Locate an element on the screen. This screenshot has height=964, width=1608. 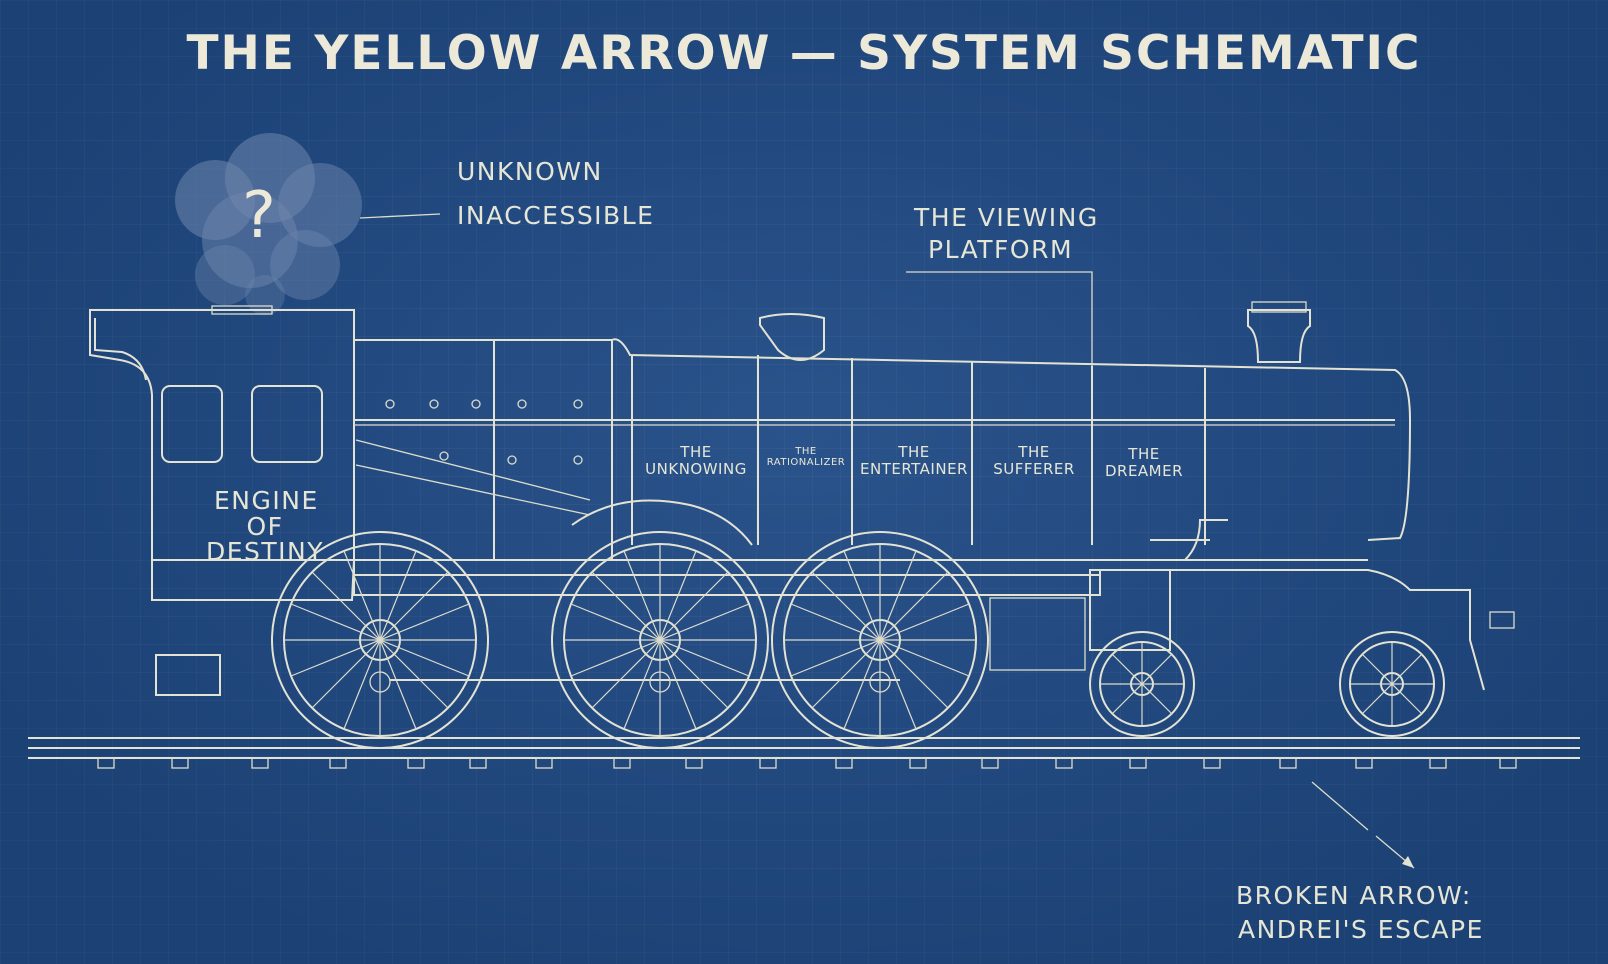
platform-leader-line is located at coordinates (999, 319).